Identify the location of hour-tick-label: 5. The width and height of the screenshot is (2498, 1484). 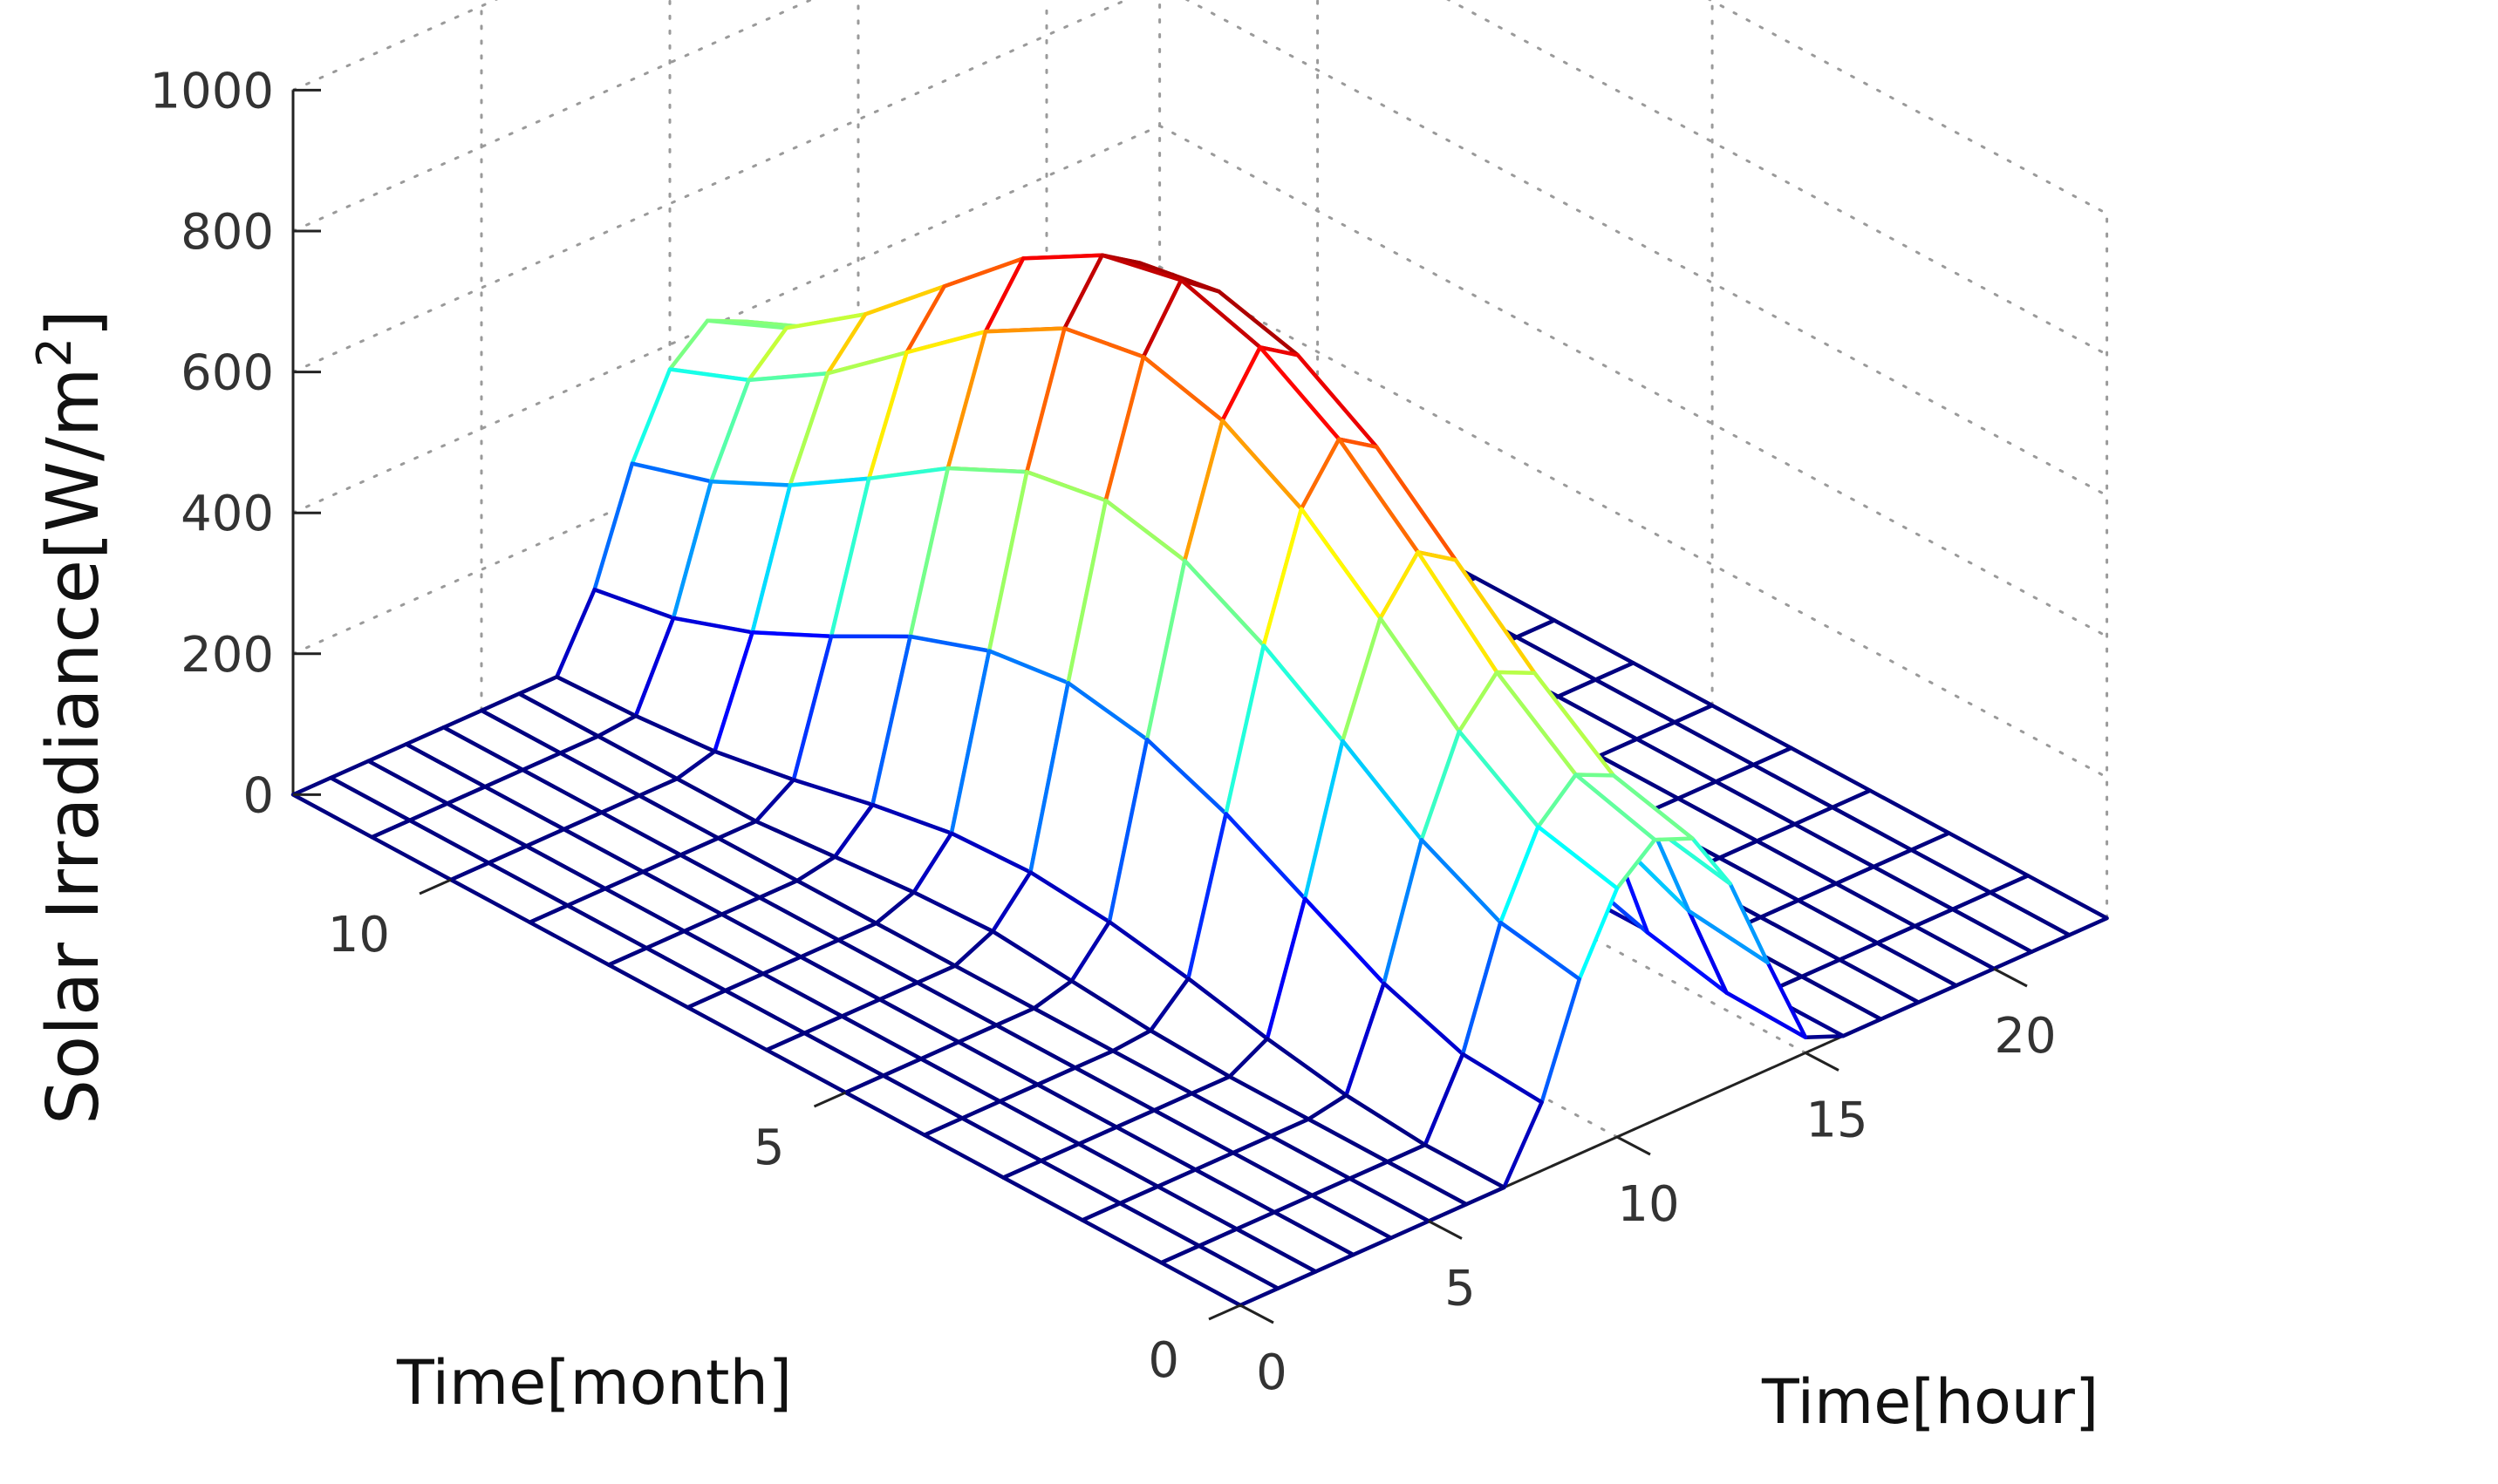
(1460, 1289).